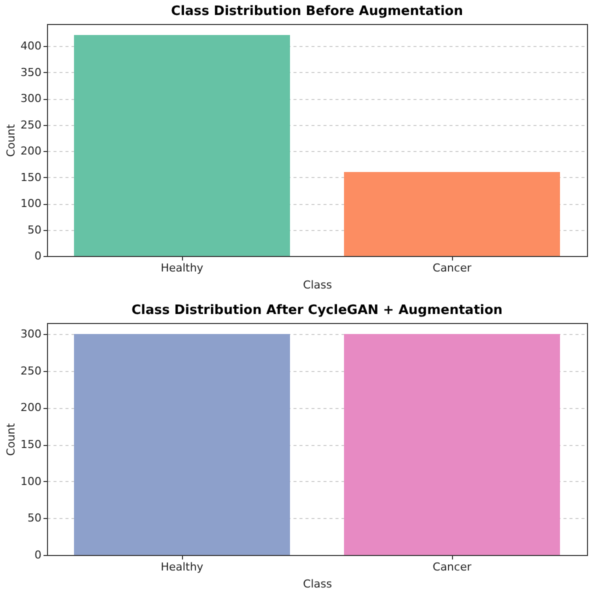 This screenshot has height=600, width=602. I want to click on y-tick-label: 400, so click(31, 46).